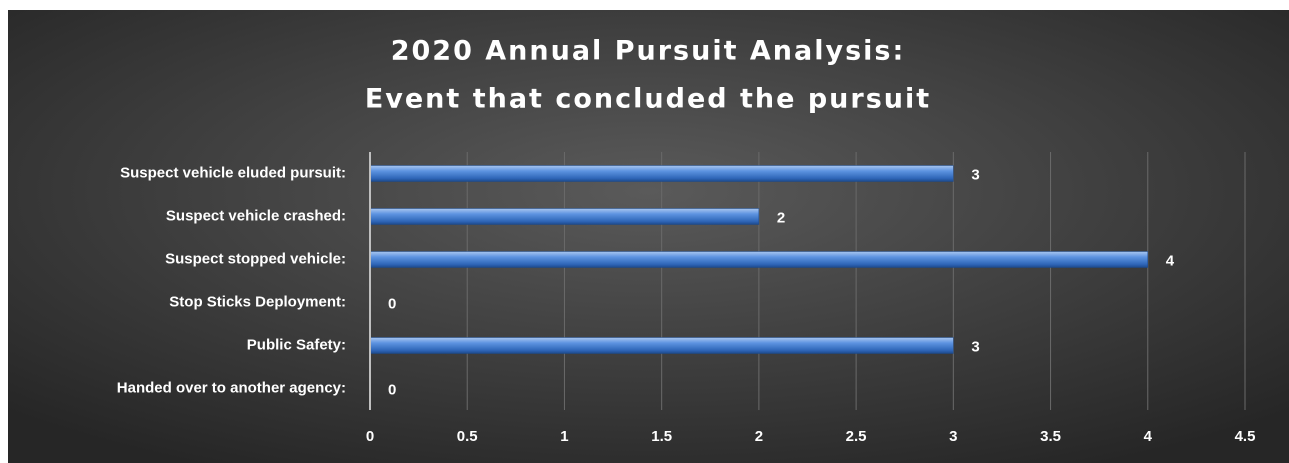 This screenshot has height=463, width=1289. What do you see at coordinates (255, 258) in the screenshot?
I see `y-tick-label: Suspect stopped vehicle:` at bounding box center [255, 258].